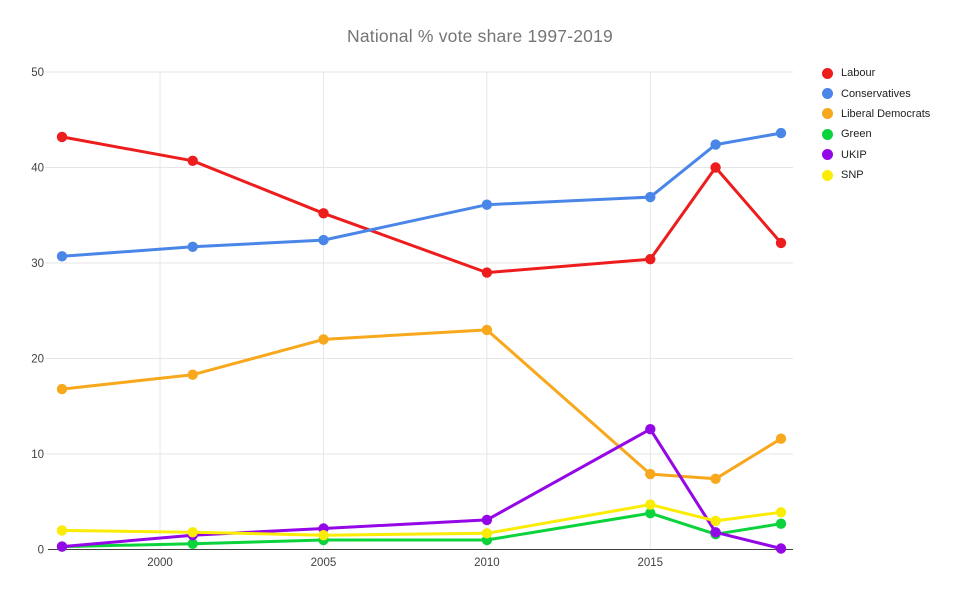  I want to click on legend-swatch-snp, so click(827, 175).